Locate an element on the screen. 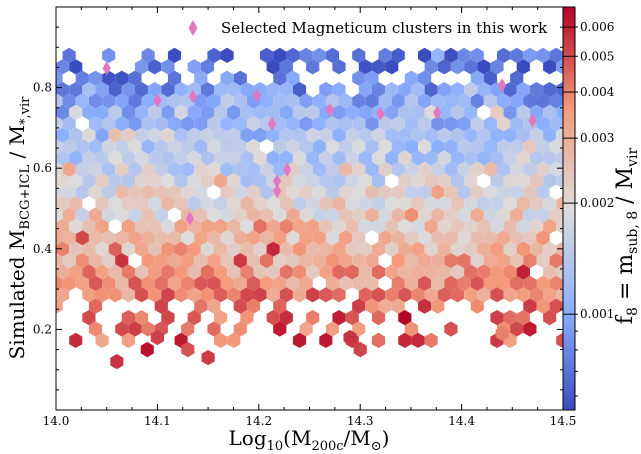 Image resolution: width=641 pixels, height=454 pixels. selected-cluster-marker is located at coordinates (193, 96).